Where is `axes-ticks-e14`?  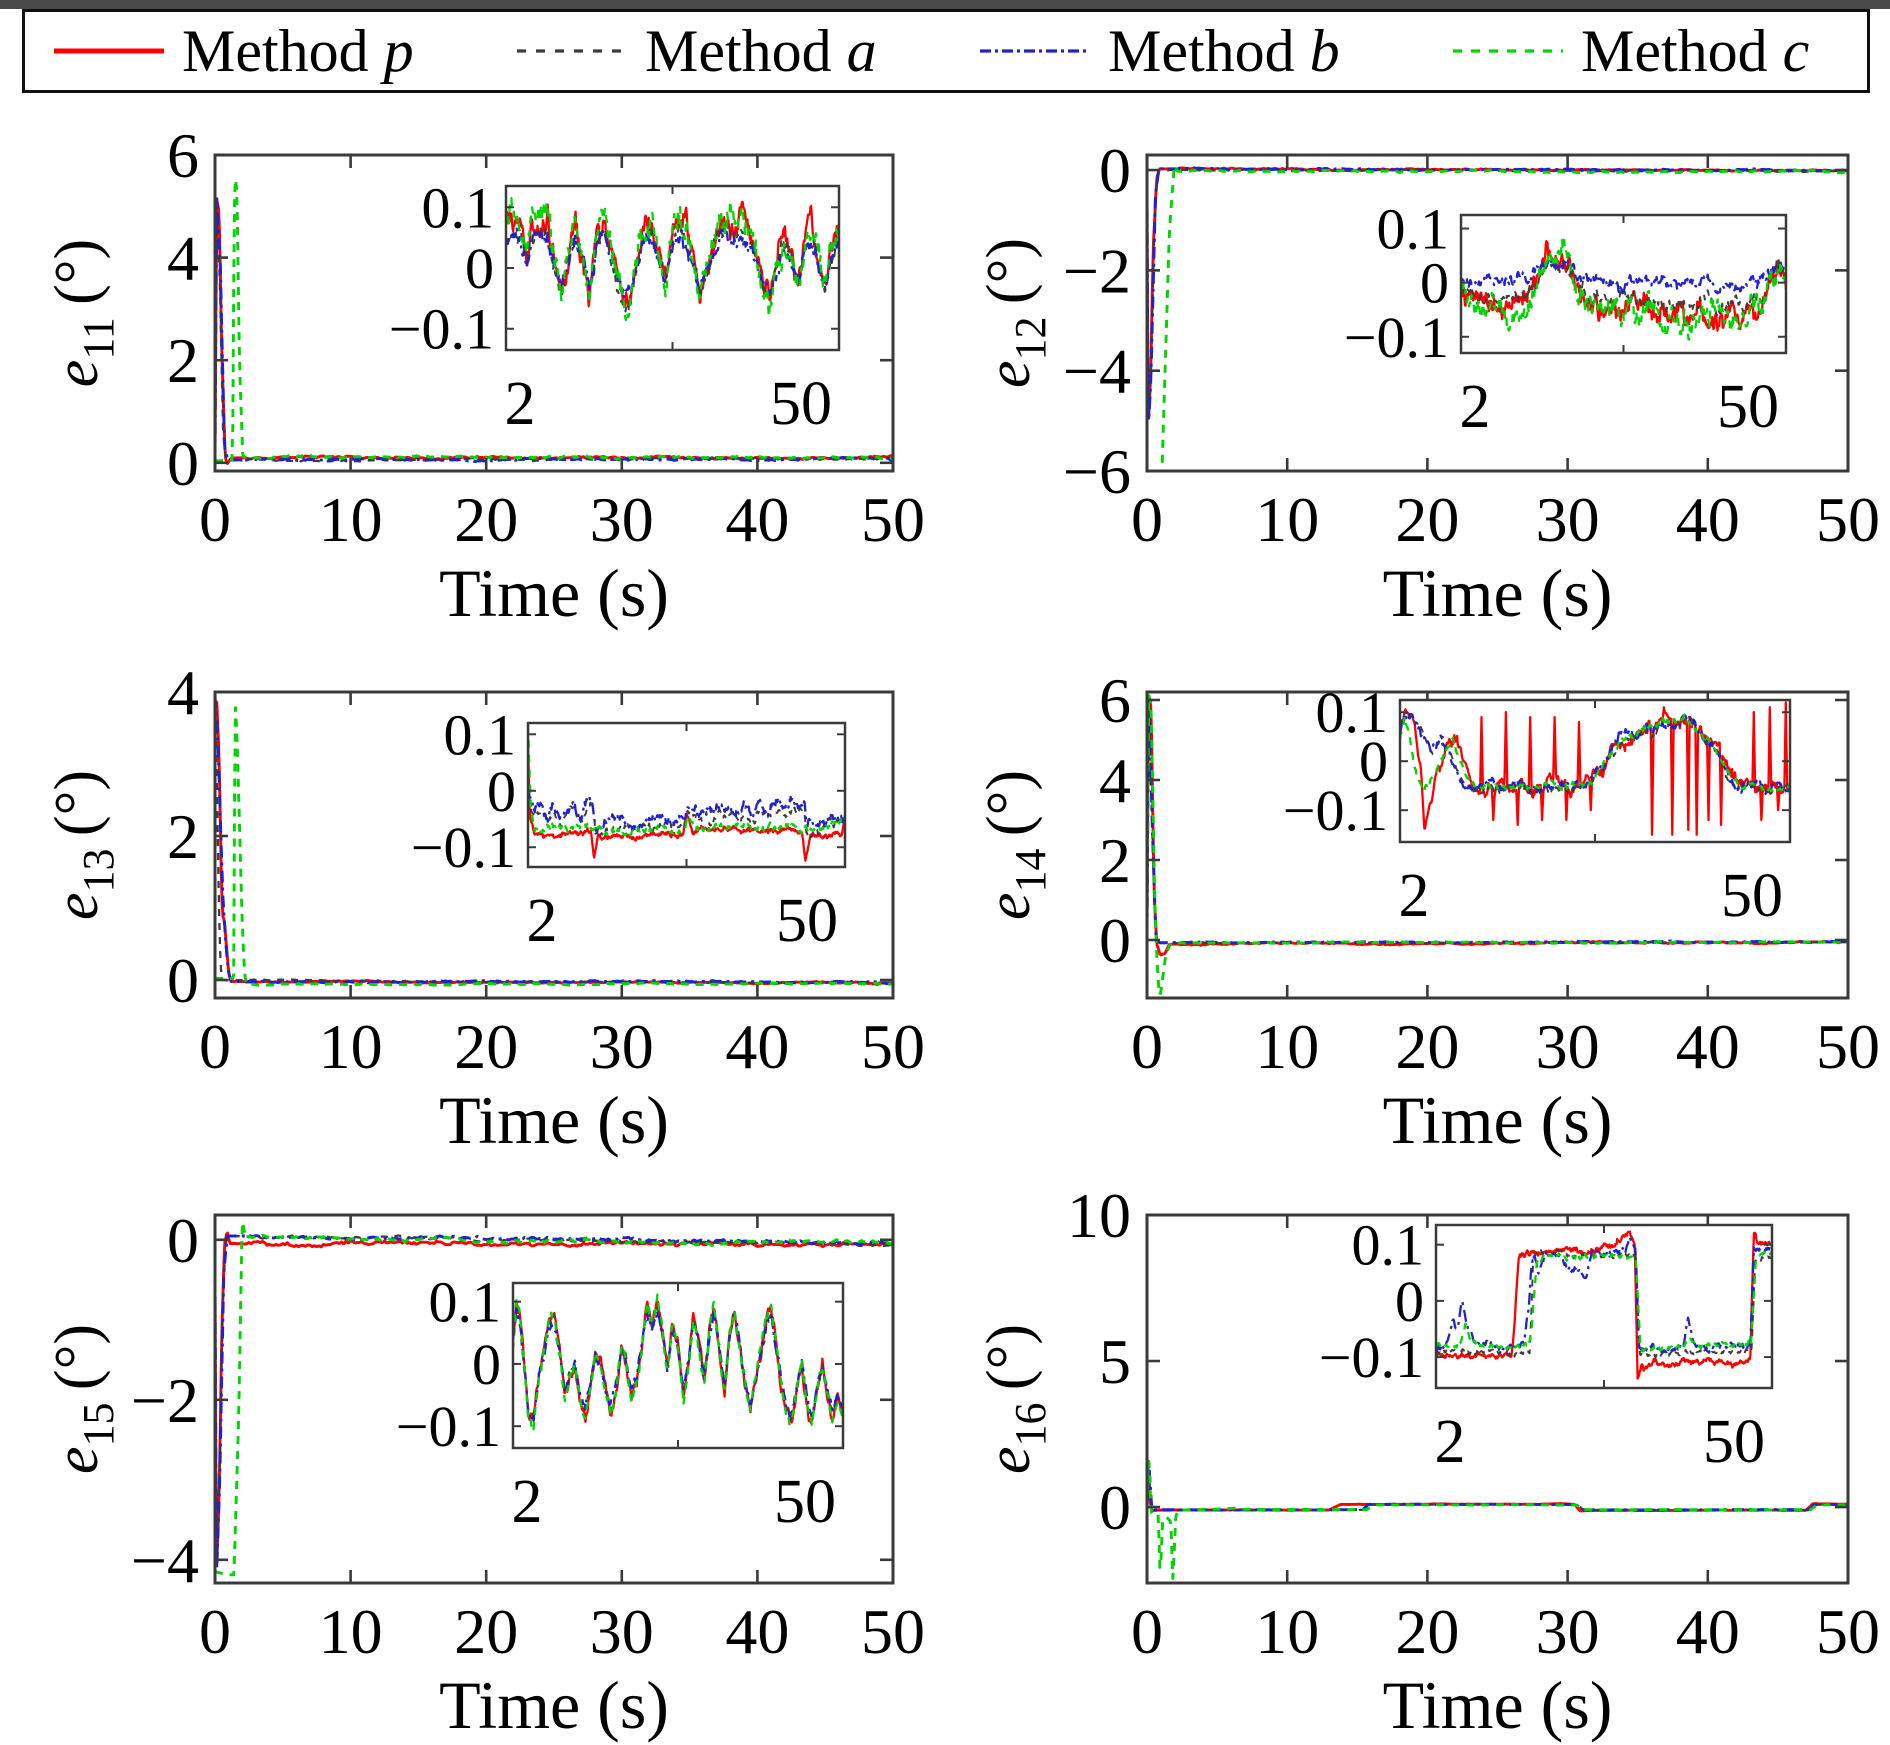 axes-ticks-e14 is located at coordinates (1497, 845).